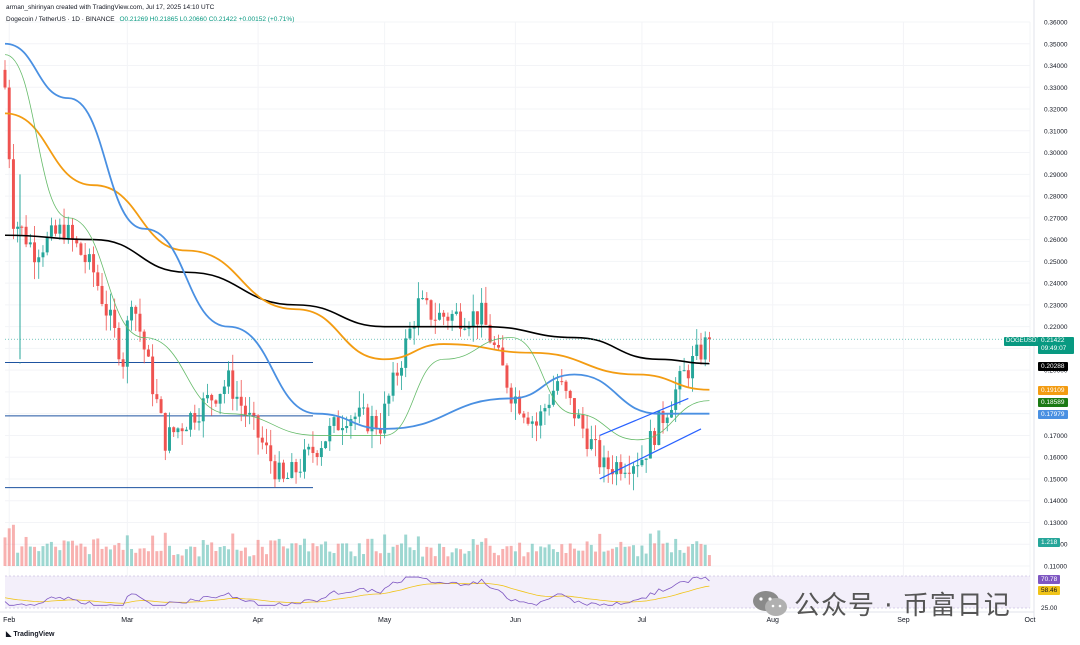 The image size is (1080, 645). Describe the element at coordinates (30, 634) in the screenshot. I see `tradingview-logo: ◣ TradingView` at that location.